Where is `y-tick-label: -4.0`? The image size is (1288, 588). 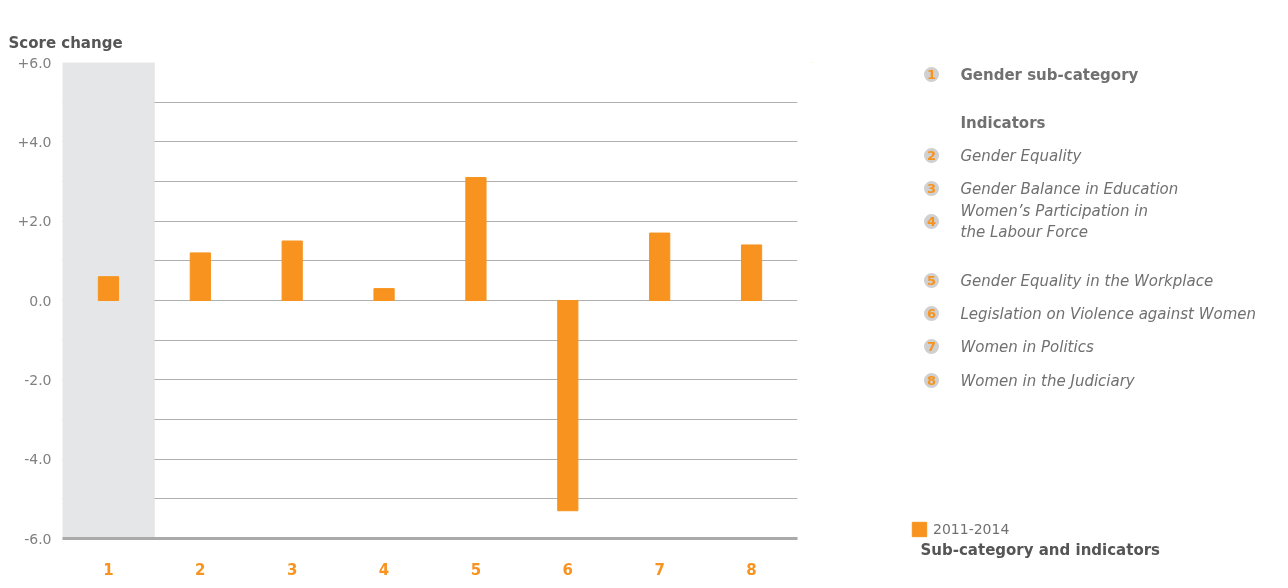 y-tick-label: -4.0 is located at coordinates (38, 459).